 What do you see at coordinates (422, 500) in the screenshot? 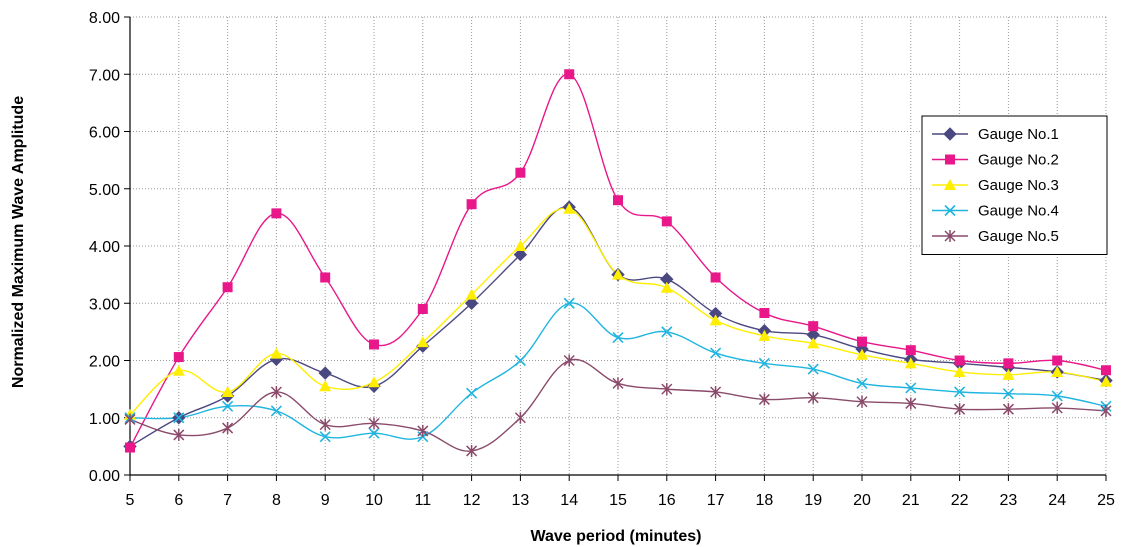
I see `x-tick-label: 11` at bounding box center [422, 500].